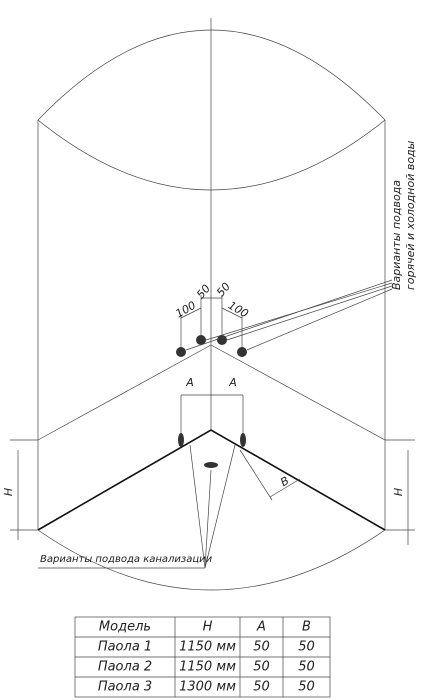 This screenshot has width=427, height=700. What do you see at coordinates (410, 215) in the screenshot?
I see `water-label: горячей и холодной воды` at bounding box center [410, 215].